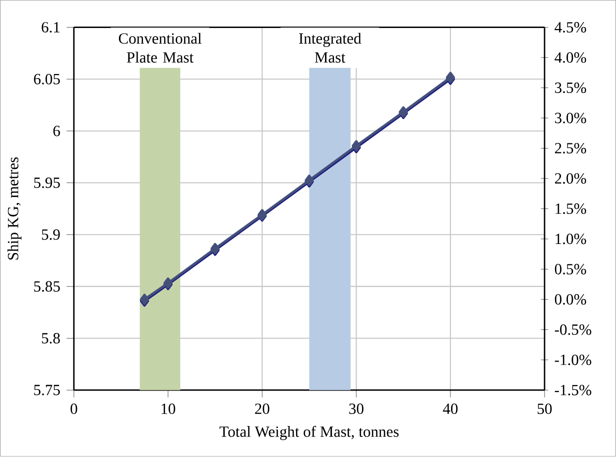  I want to click on x-tick-label: 50, so click(545, 409).